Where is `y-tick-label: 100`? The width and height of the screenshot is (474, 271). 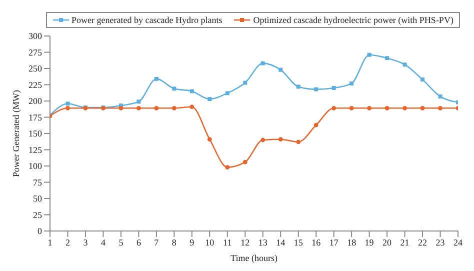 y-tick-label: 100 is located at coordinates (35, 166).